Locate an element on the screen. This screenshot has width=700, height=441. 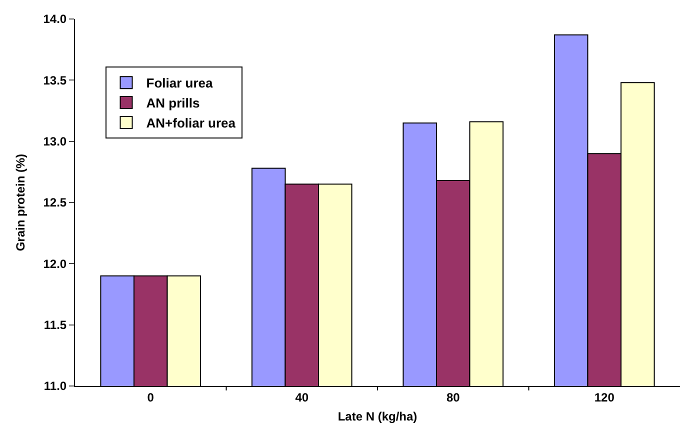
y-tick-label: 12.0 is located at coordinates (55, 263).